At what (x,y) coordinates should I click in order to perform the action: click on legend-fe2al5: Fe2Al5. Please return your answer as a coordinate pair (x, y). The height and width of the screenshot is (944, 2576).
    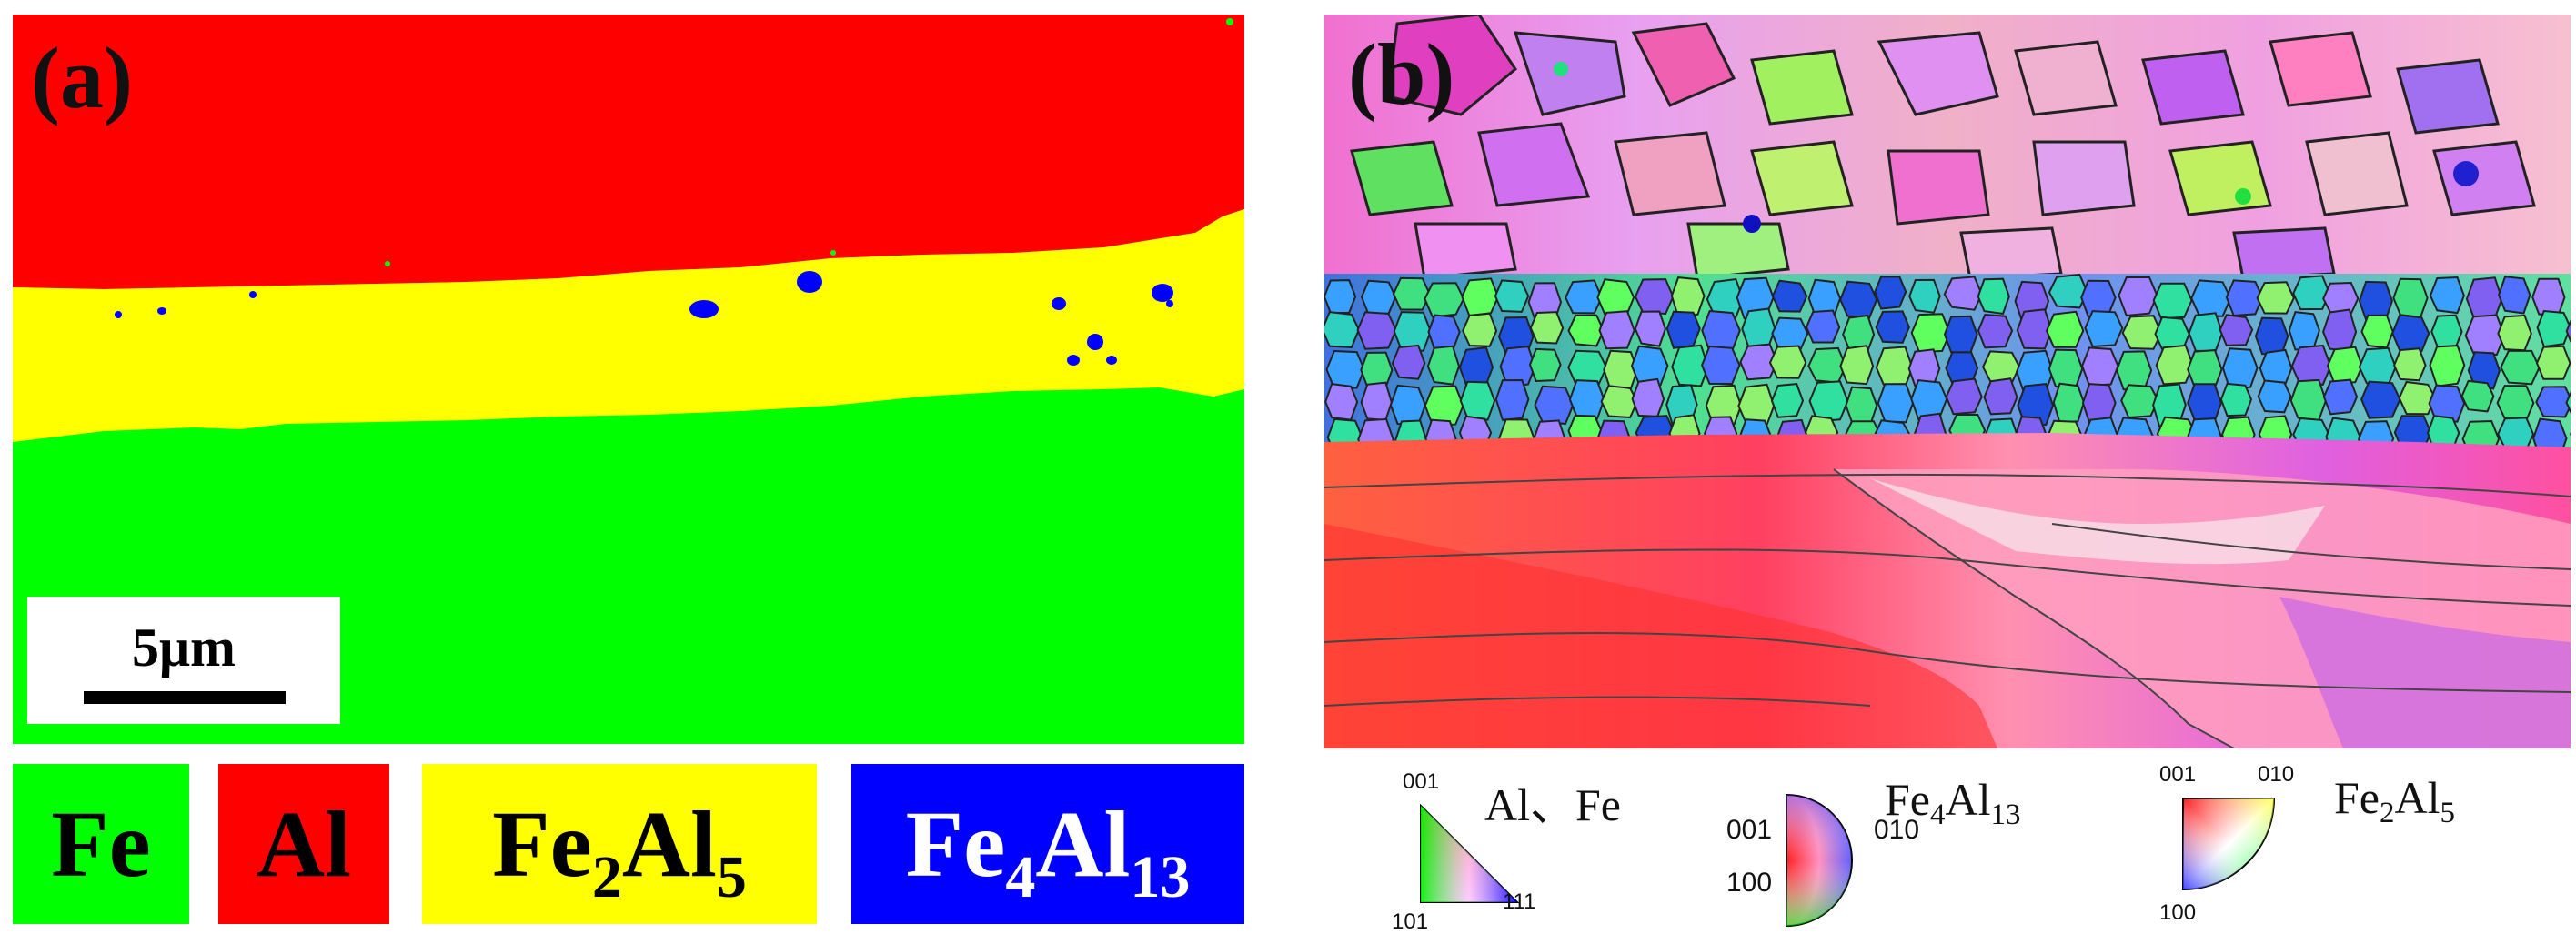
    Looking at the image, I should click on (619, 844).